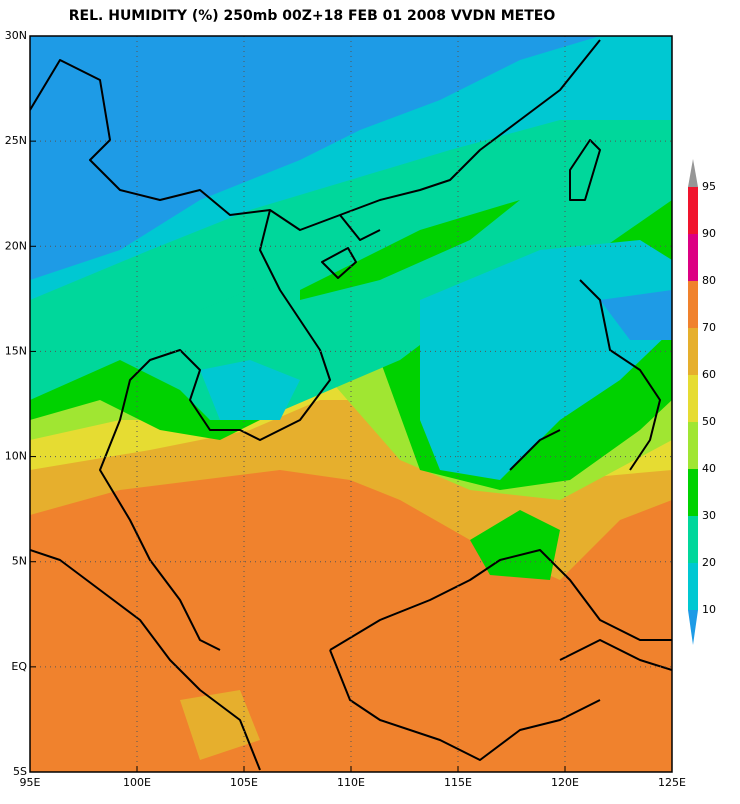  Describe the element at coordinates (709, 421) in the screenshot. I see `colorbar-label: 50` at that location.